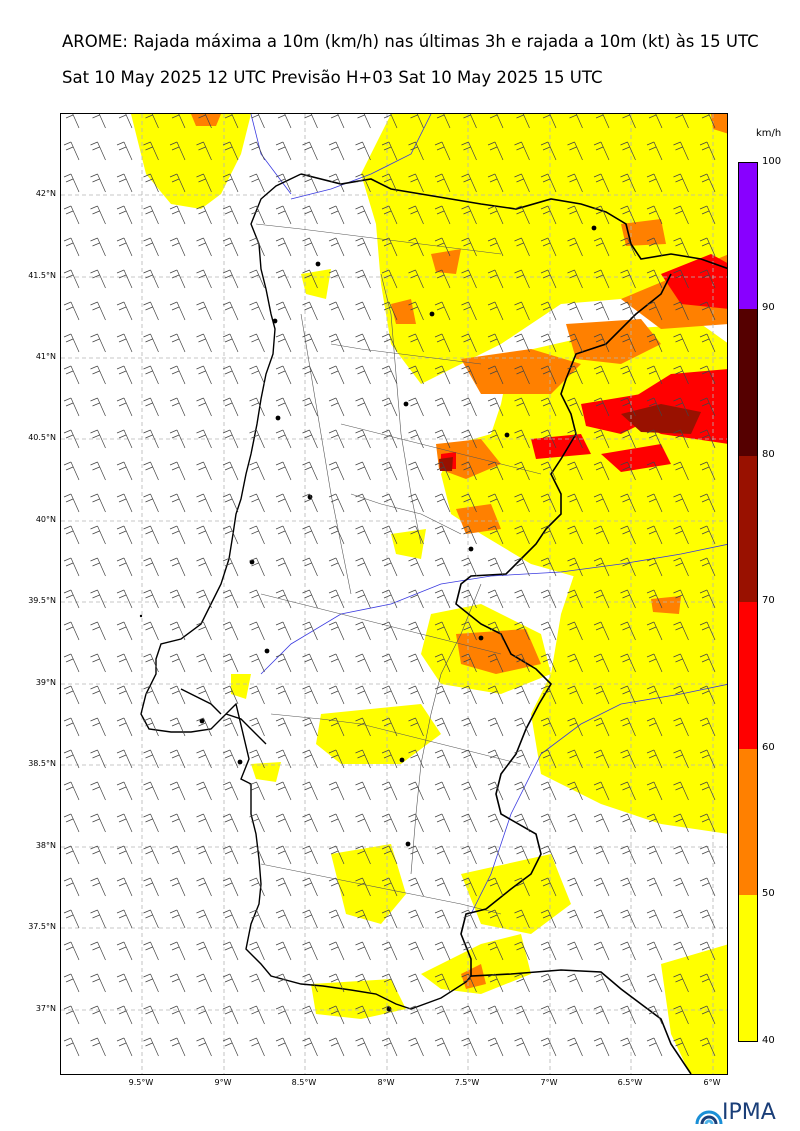 This screenshot has height=1131, width=800. I want to click on lat-label: 41.5°N, so click(42, 275).